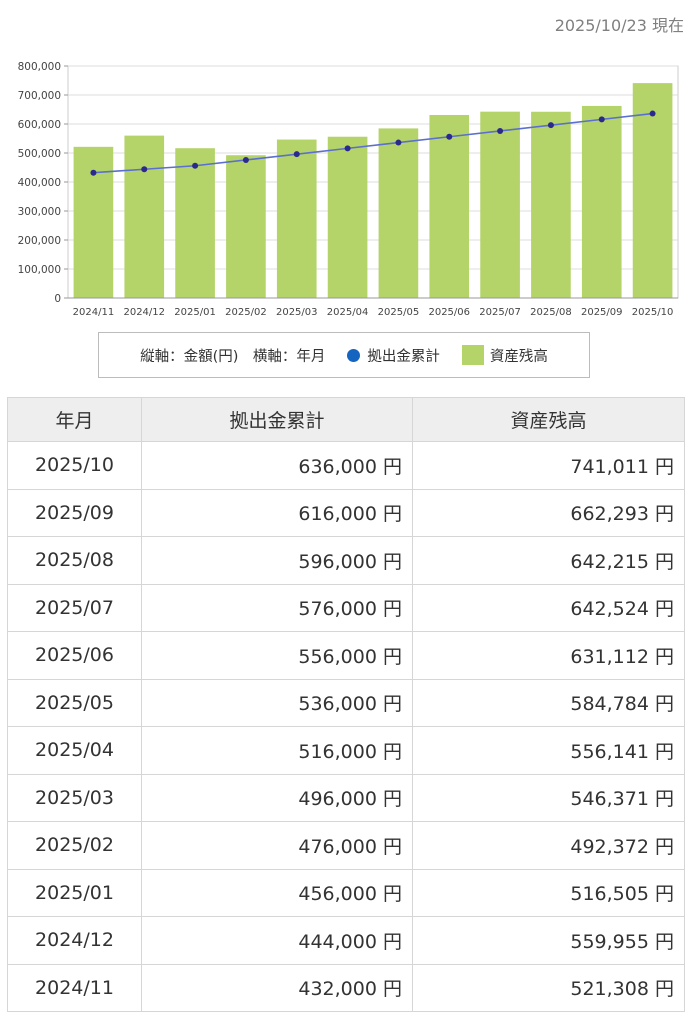  I want to click on table-row: 2025/05 536,000 円 584,784 円, so click(346, 702).